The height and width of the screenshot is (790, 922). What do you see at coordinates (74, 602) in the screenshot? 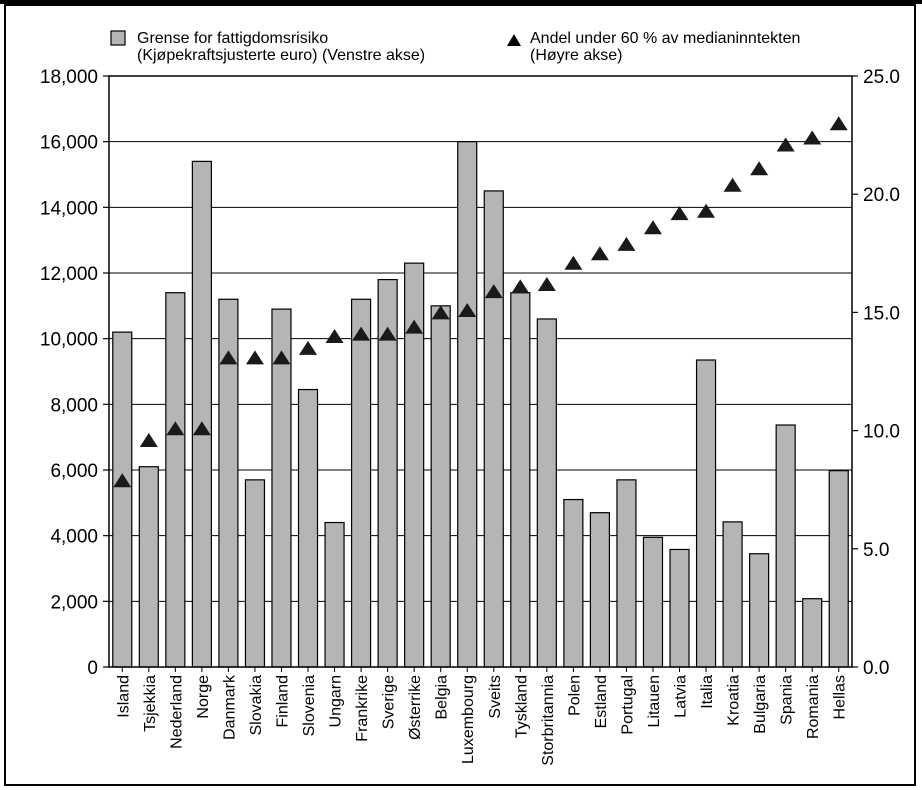
I see `left-tick-label: 2,000` at bounding box center [74, 602].